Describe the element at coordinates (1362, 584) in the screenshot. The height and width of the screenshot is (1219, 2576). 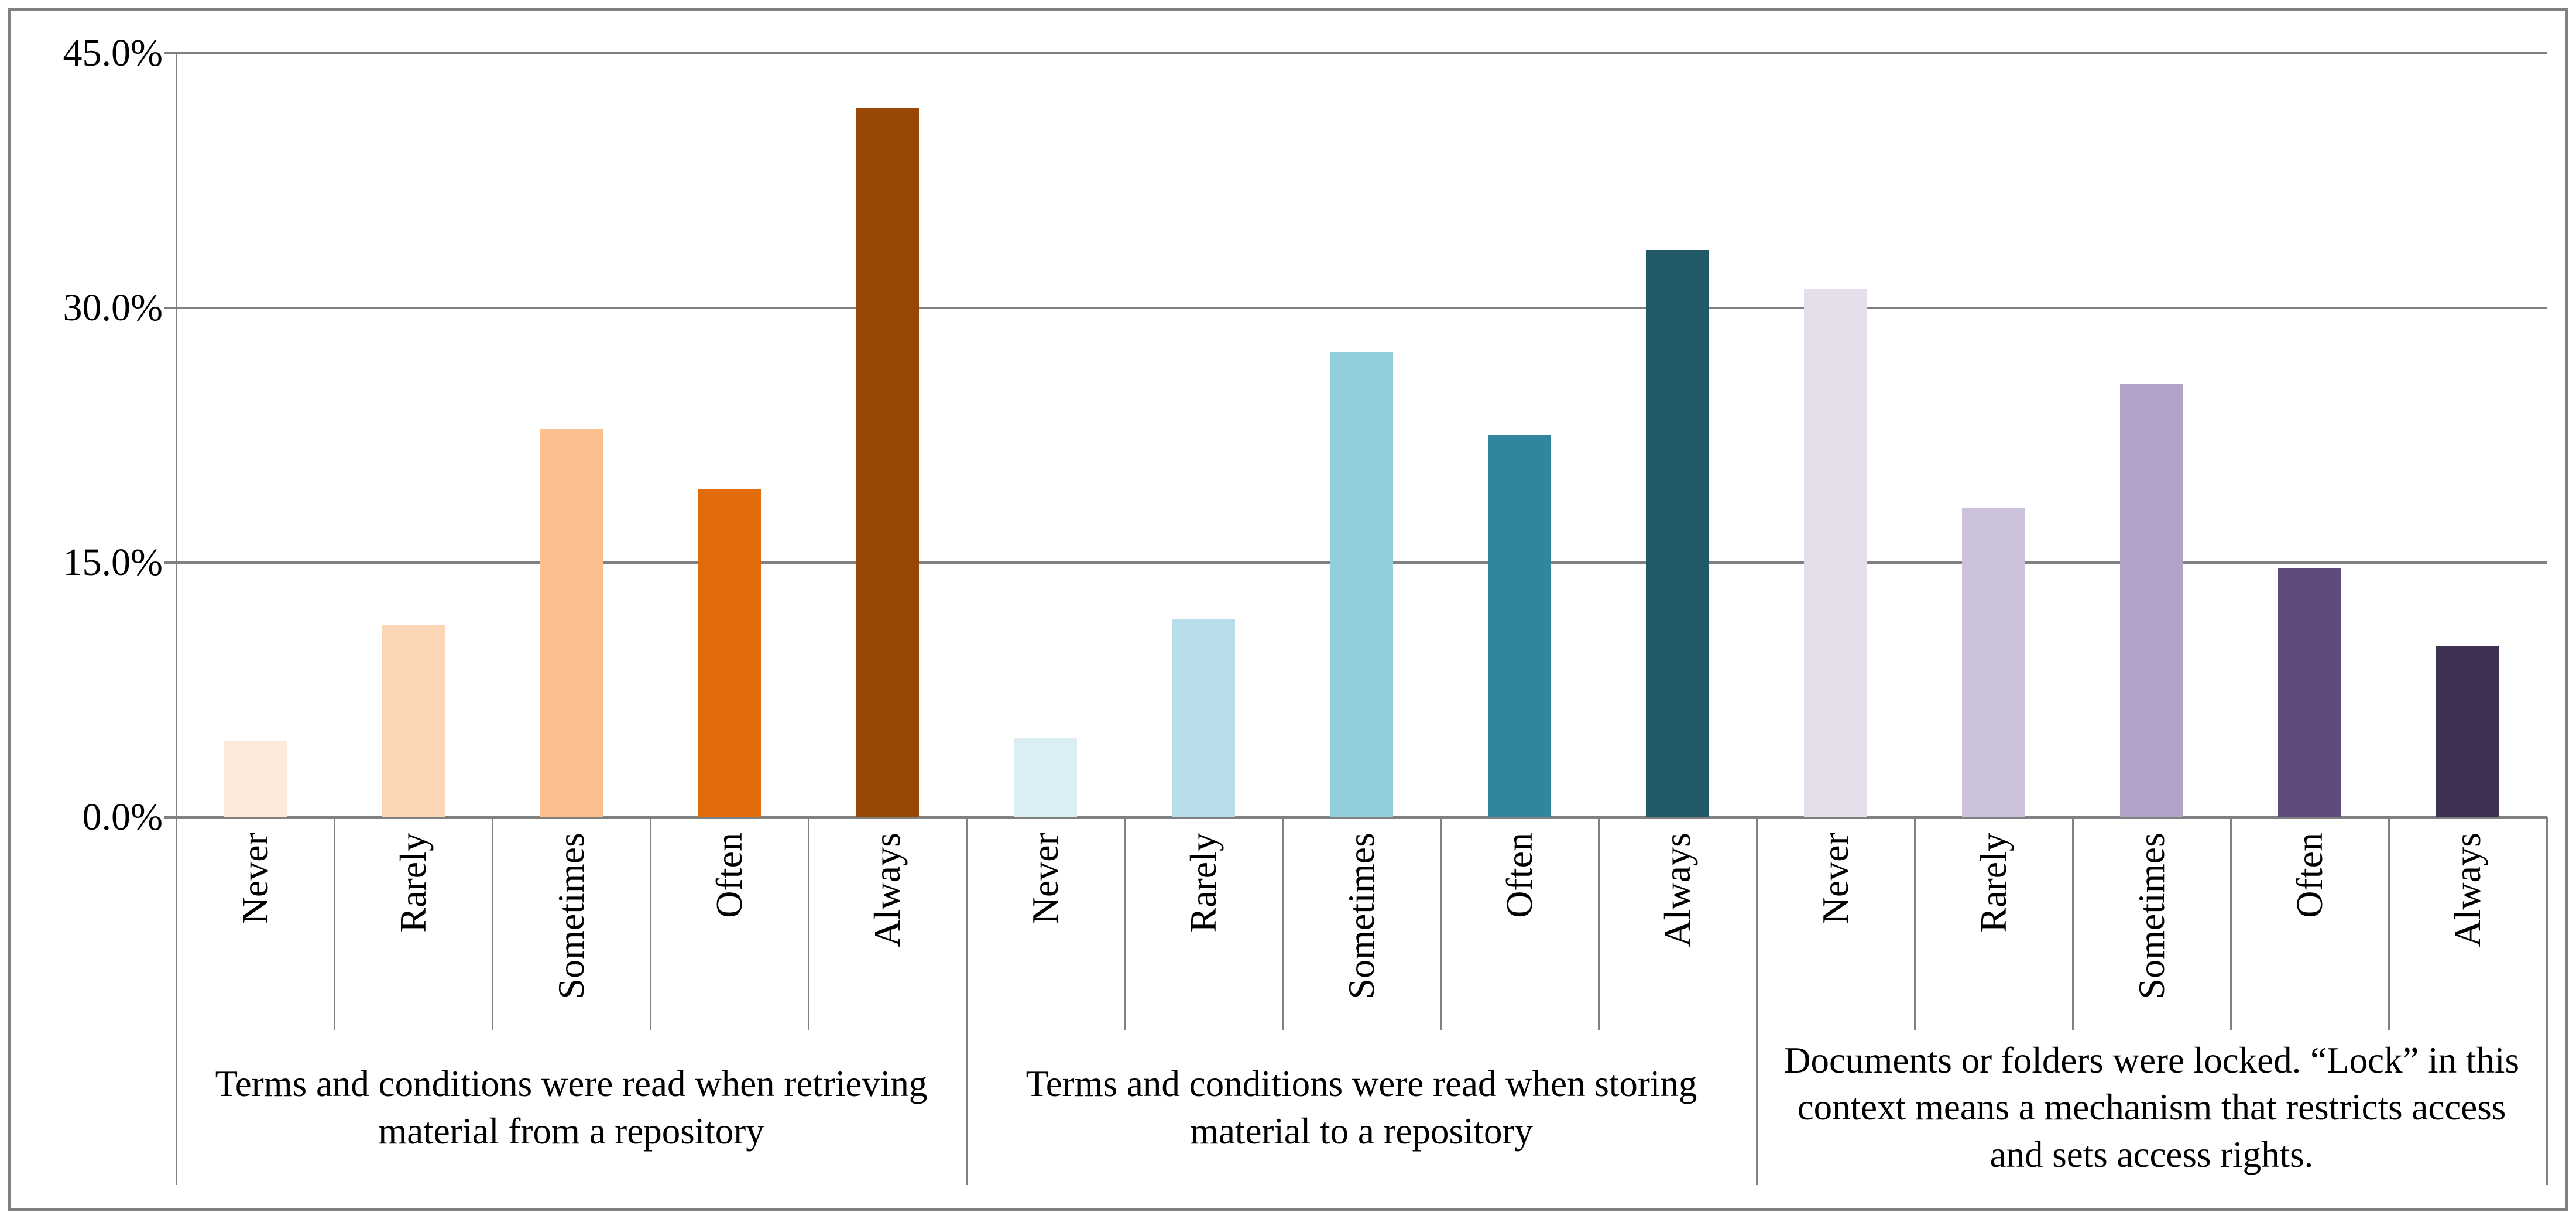
I see `bar-sometimes-group2` at that location.